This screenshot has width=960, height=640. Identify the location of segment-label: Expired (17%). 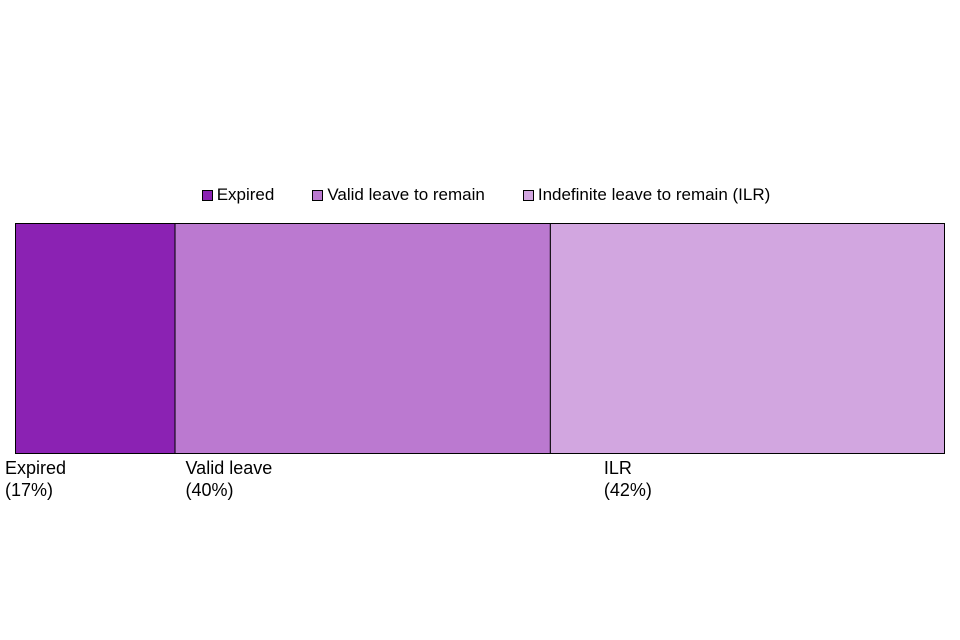
(35, 479).